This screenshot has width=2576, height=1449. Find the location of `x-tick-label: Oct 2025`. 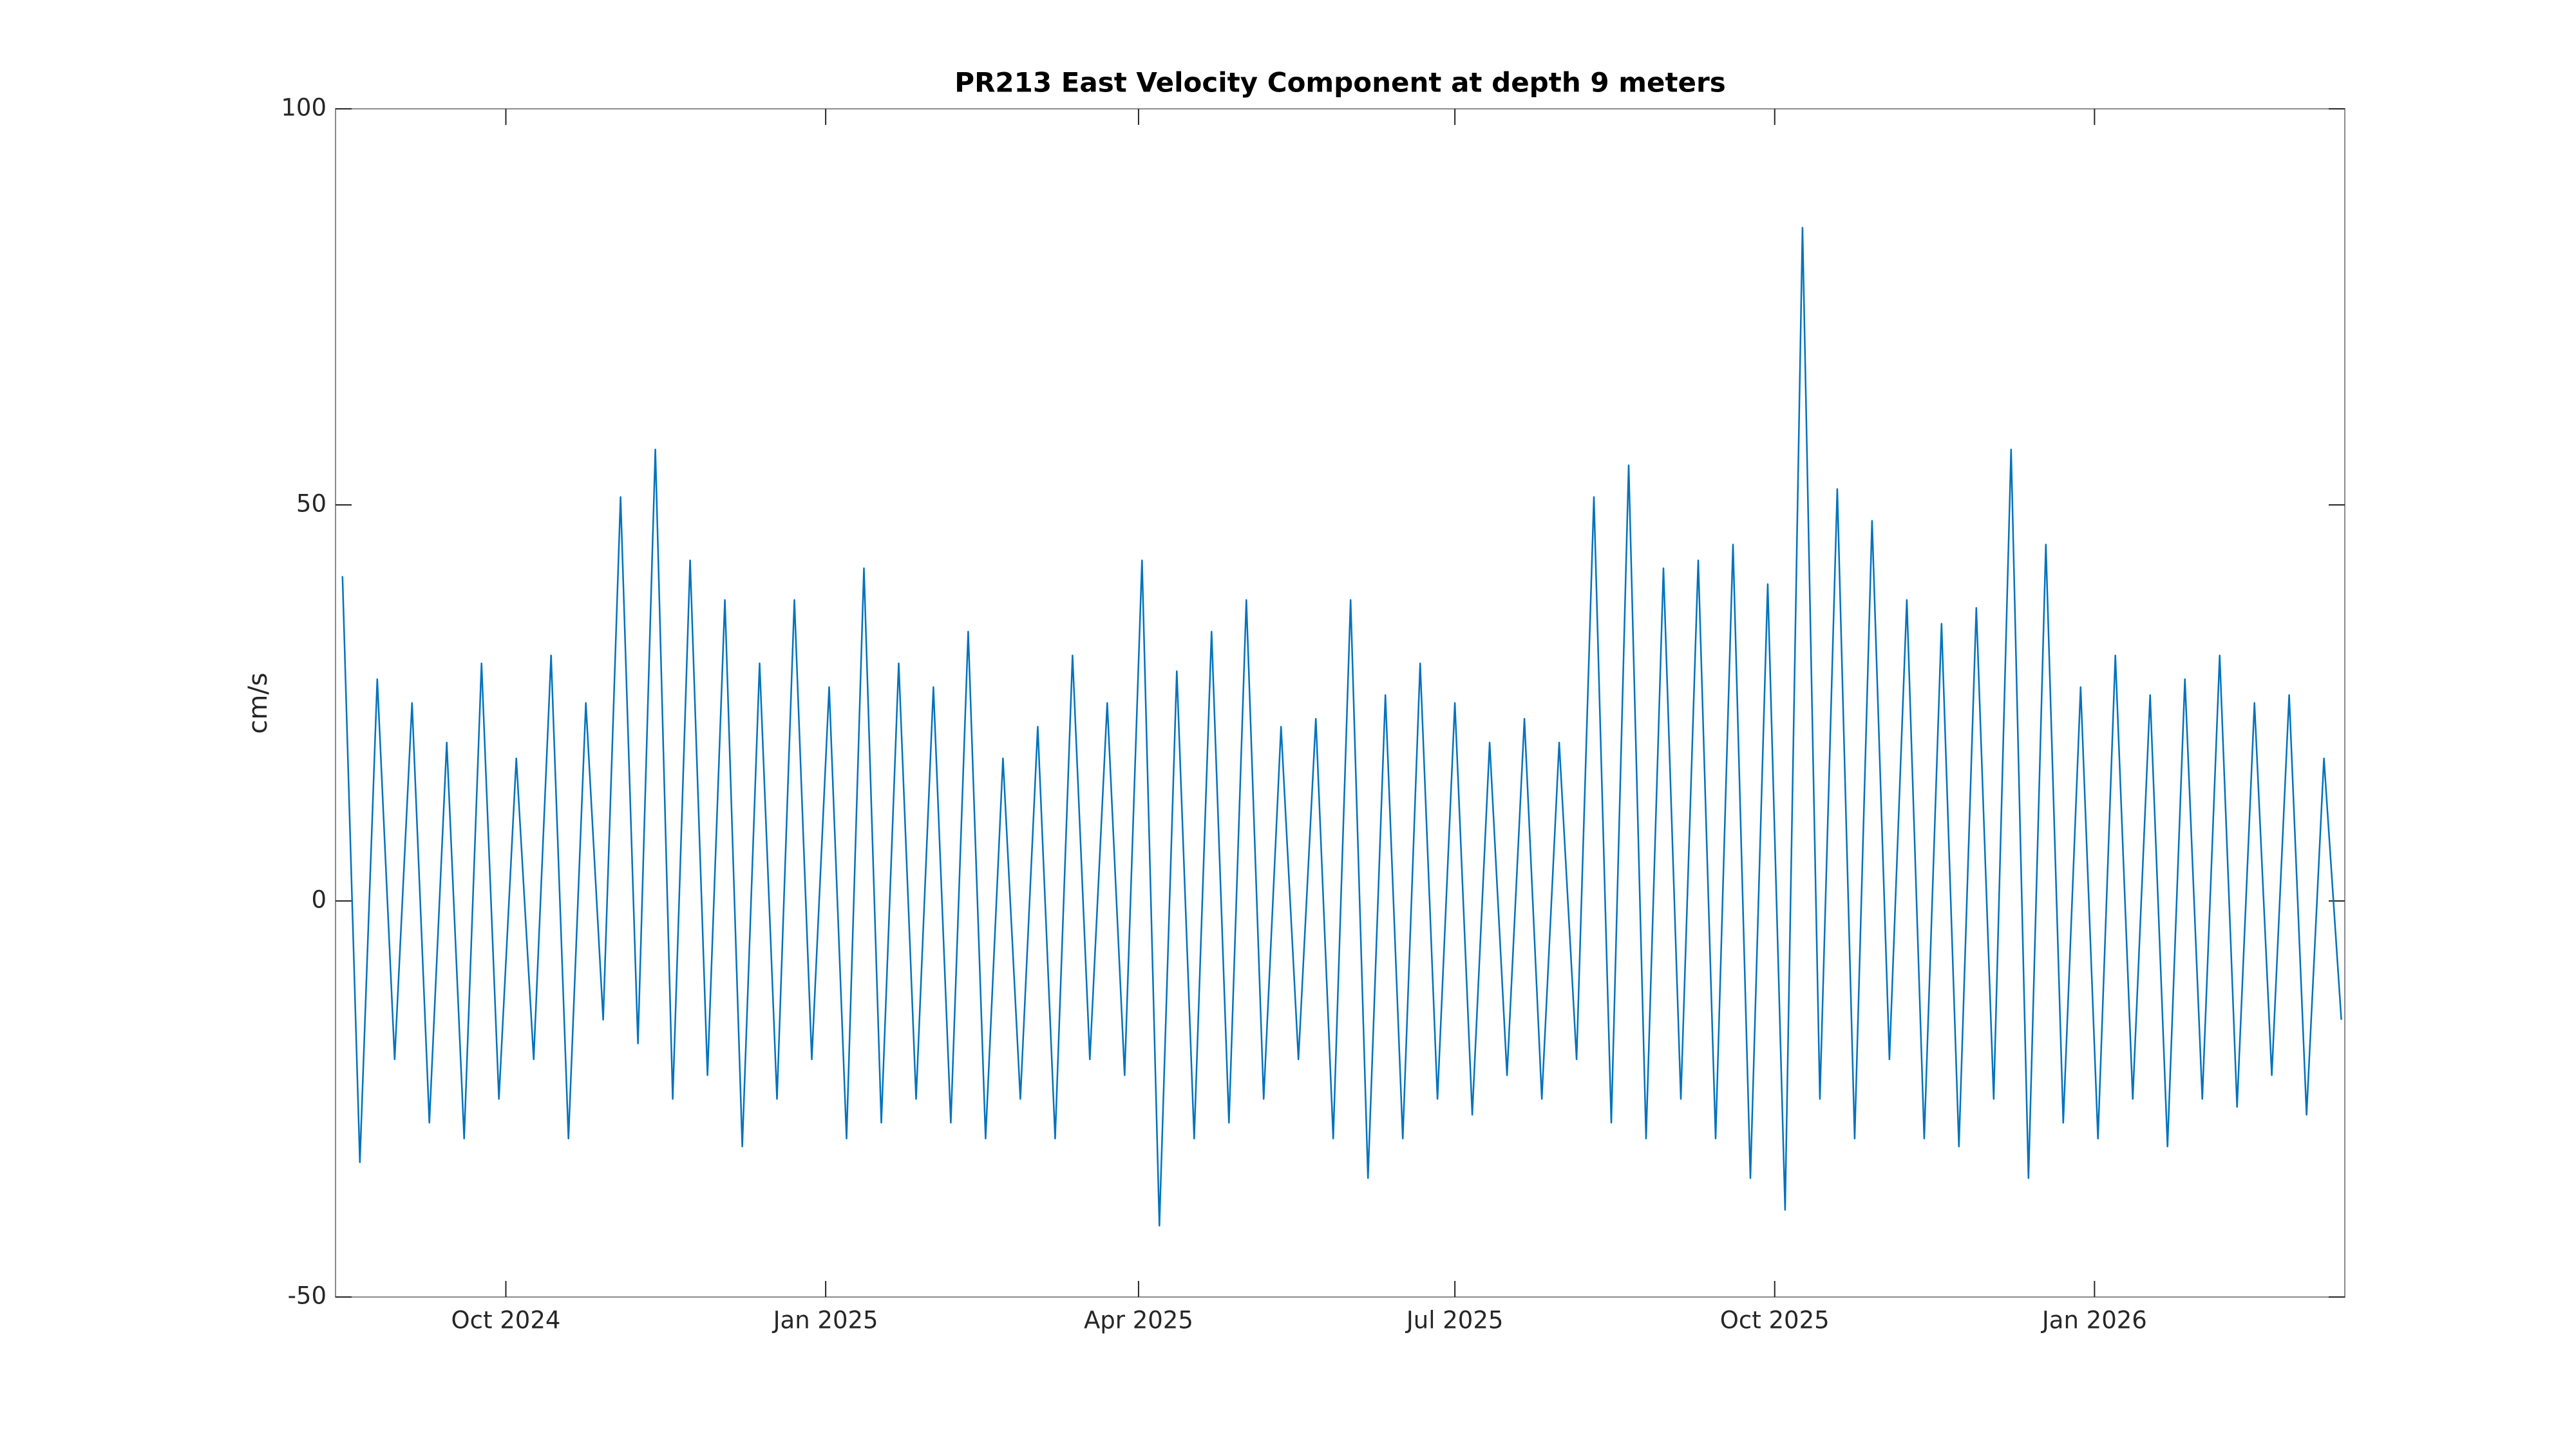

x-tick-label: Oct 2025 is located at coordinates (1775, 1320).